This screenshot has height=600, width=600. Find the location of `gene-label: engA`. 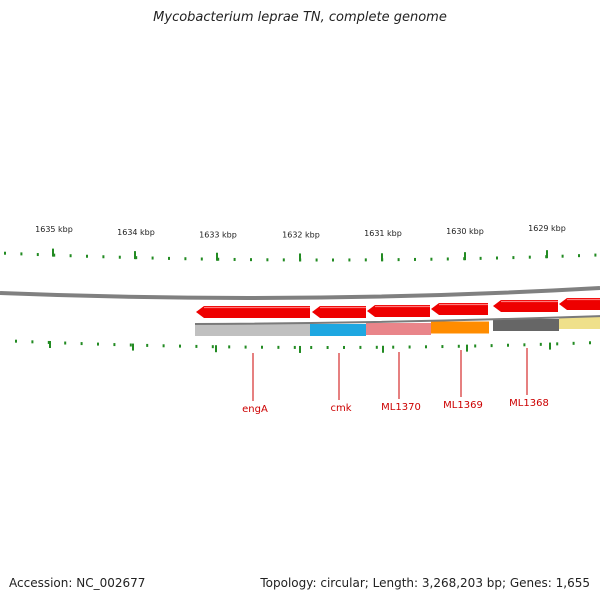

gene-label: engA is located at coordinates (255, 409).